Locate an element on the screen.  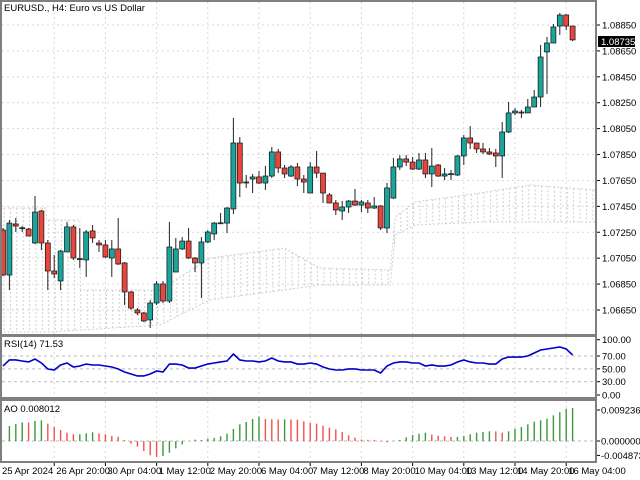
ao-tick-label: -0.004873 is located at coordinates (620, 456).